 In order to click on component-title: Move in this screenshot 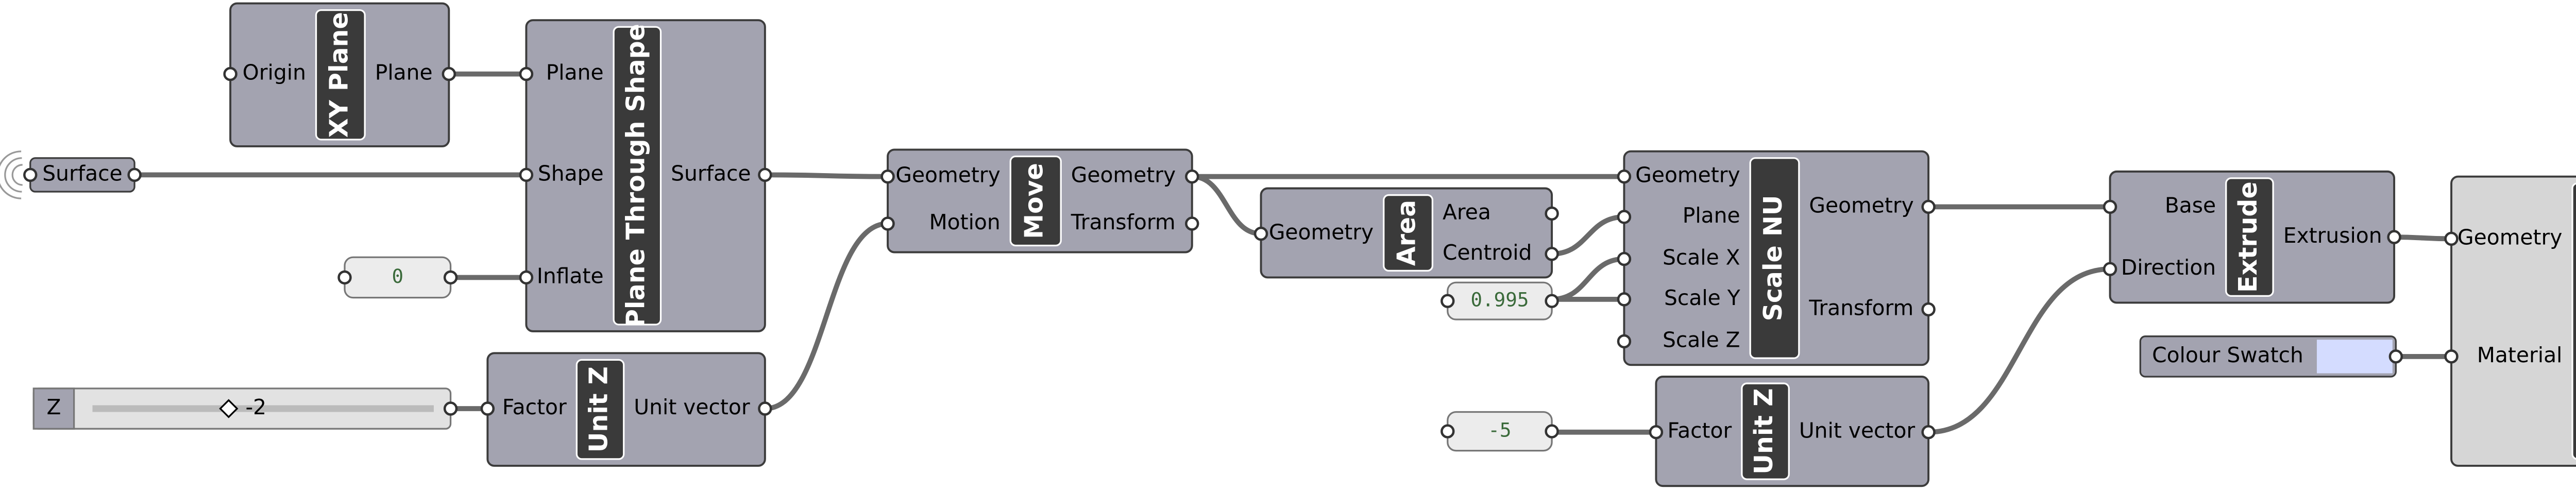, I will do `click(1034, 201)`.